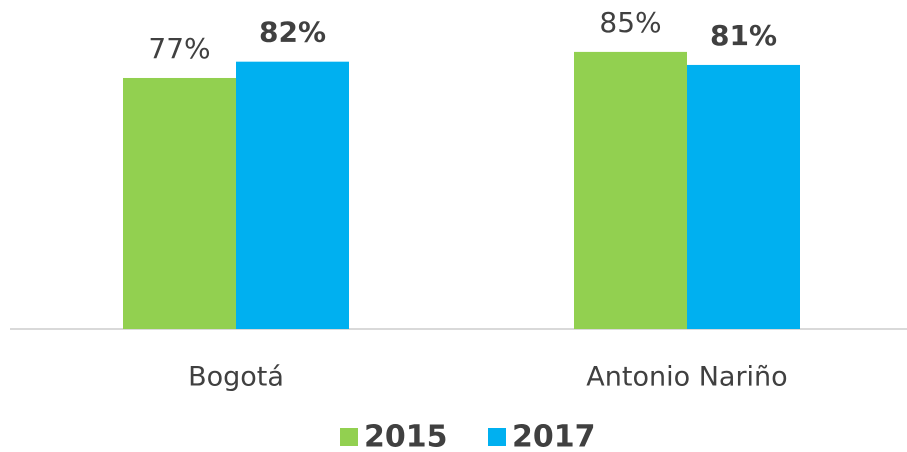 The width and height of the screenshot is (907, 452). What do you see at coordinates (554, 436) in the screenshot?
I see `legend-label: 2017` at bounding box center [554, 436].